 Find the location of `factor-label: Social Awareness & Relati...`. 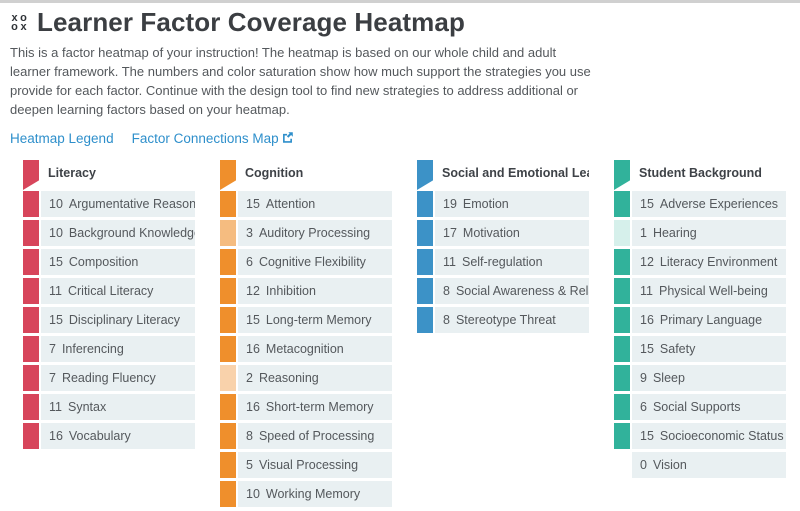

factor-label: Social Awareness & Relati... is located at coordinates (522, 291).